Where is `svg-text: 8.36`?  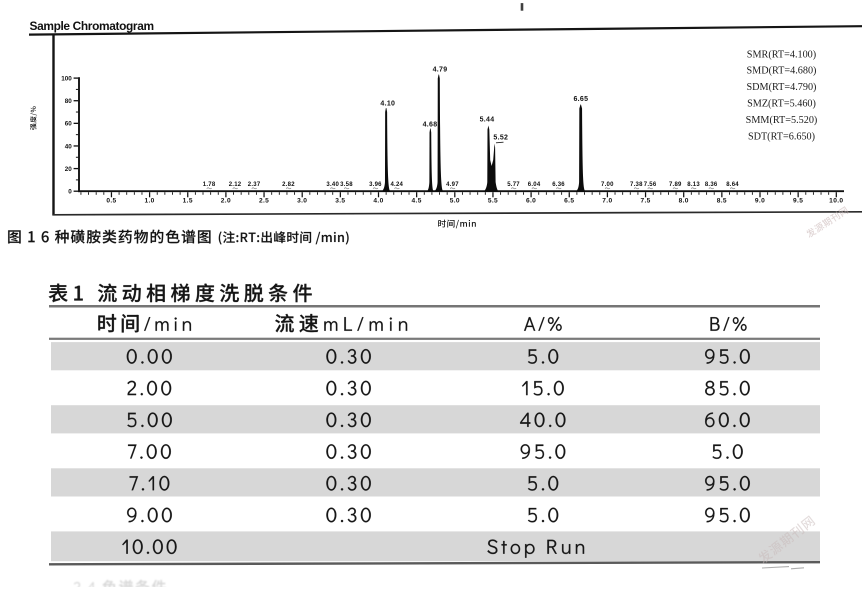
svg-text: 8.36 is located at coordinates (711, 185).